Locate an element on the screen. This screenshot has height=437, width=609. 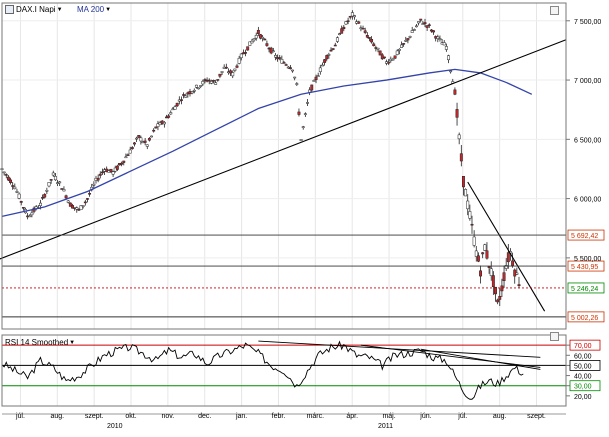
month-tick-label: febr. is located at coordinates (279, 416).